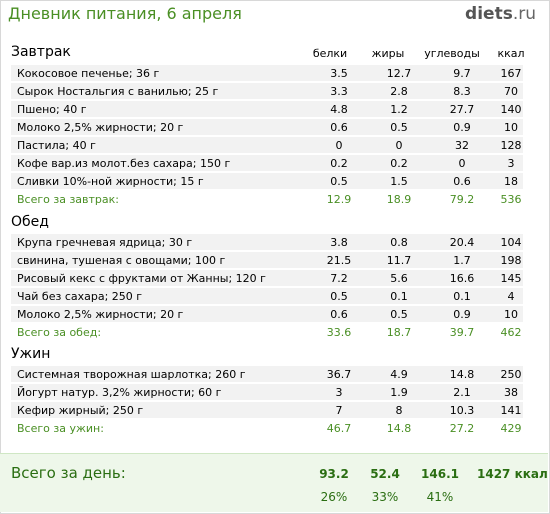  What do you see at coordinates (31, 354) in the screenshot?
I see `meal-title: Ужин` at bounding box center [31, 354].